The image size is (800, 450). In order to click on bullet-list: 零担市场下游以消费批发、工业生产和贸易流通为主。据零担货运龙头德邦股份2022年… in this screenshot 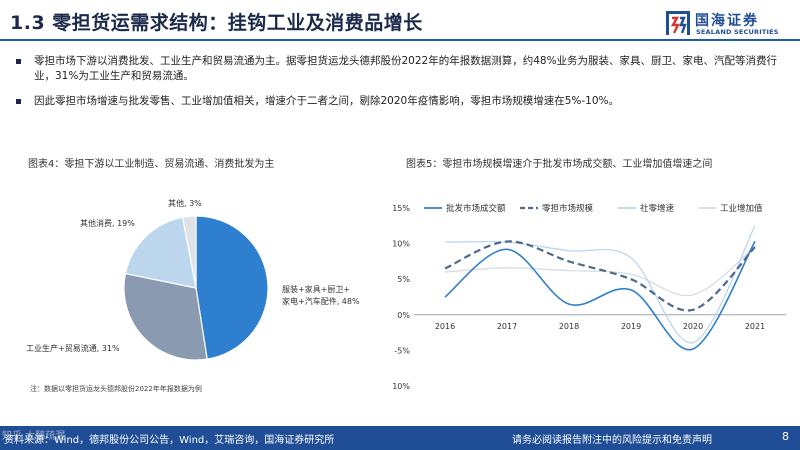, I will do `click(399, 86)`.